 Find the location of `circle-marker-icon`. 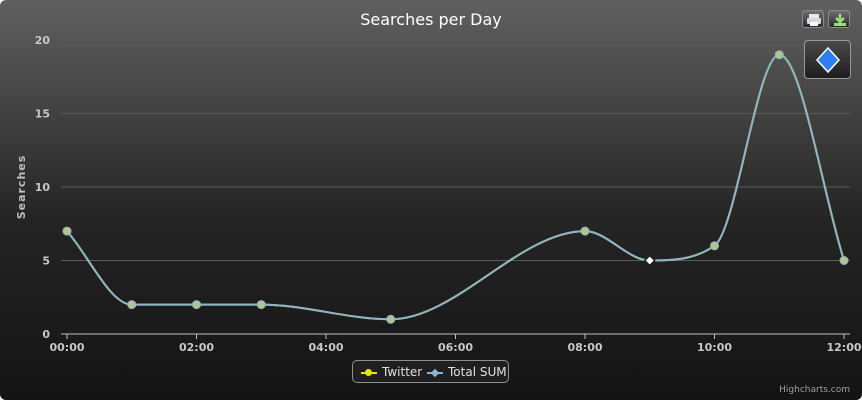

circle-marker-icon is located at coordinates (368, 372).